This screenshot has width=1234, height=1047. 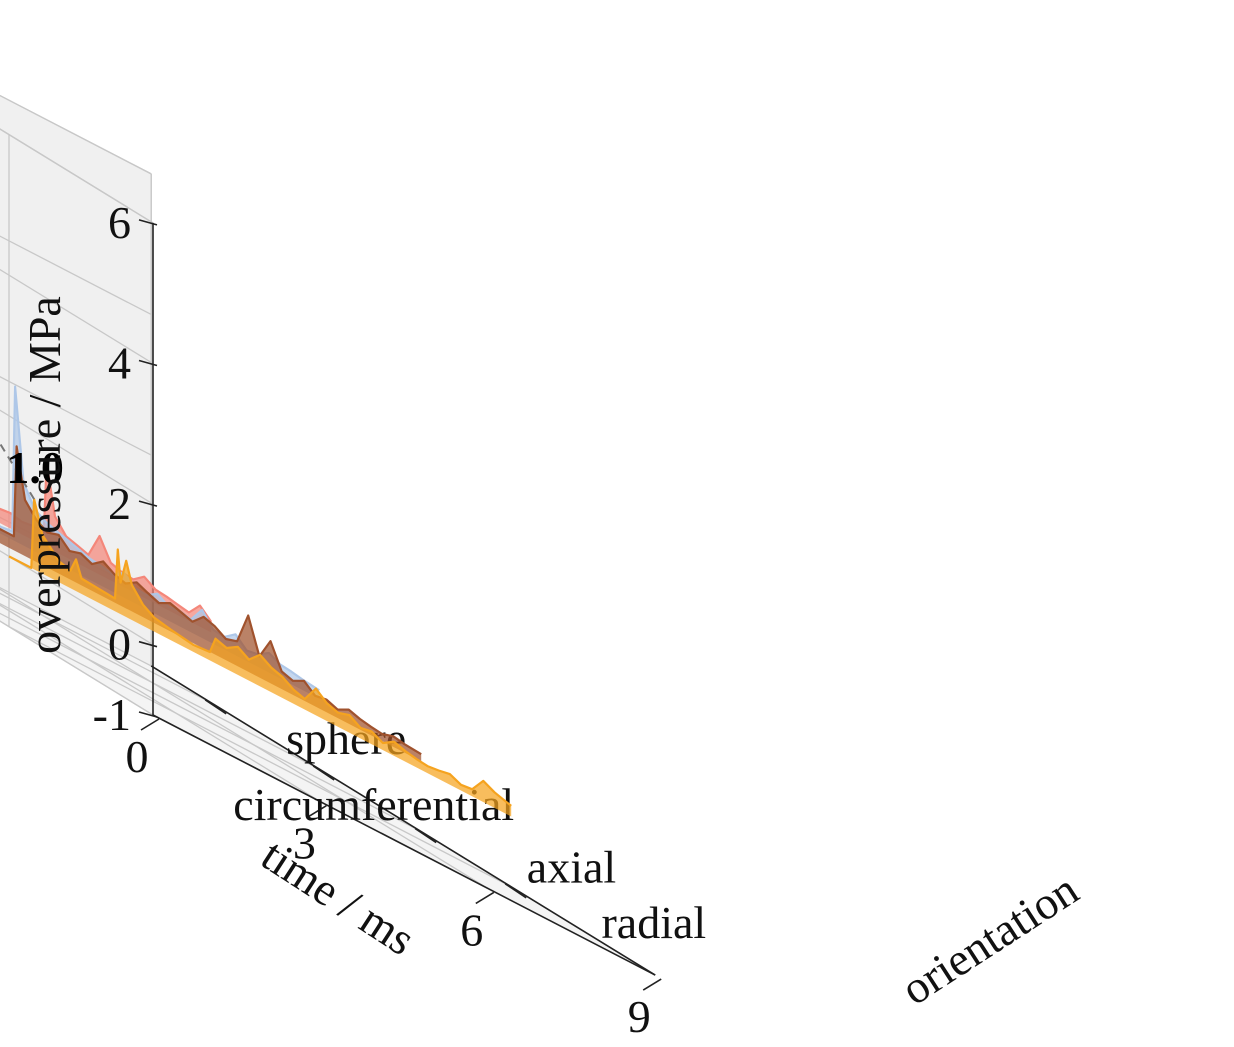 What do you see at coordinates (304, 843) in the screenshot?
I see `x-tick-label: 3` at bounding box center [304, 843].